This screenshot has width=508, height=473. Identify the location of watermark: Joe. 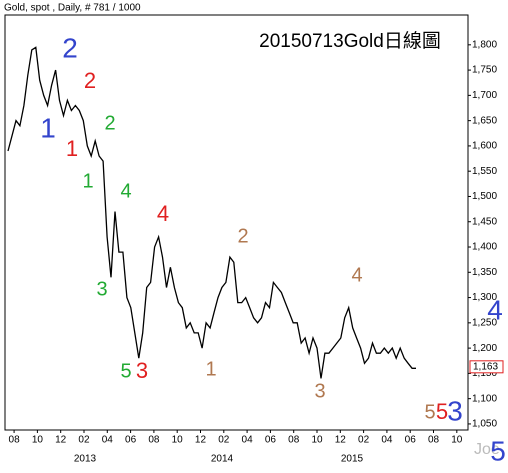
(487, 449).